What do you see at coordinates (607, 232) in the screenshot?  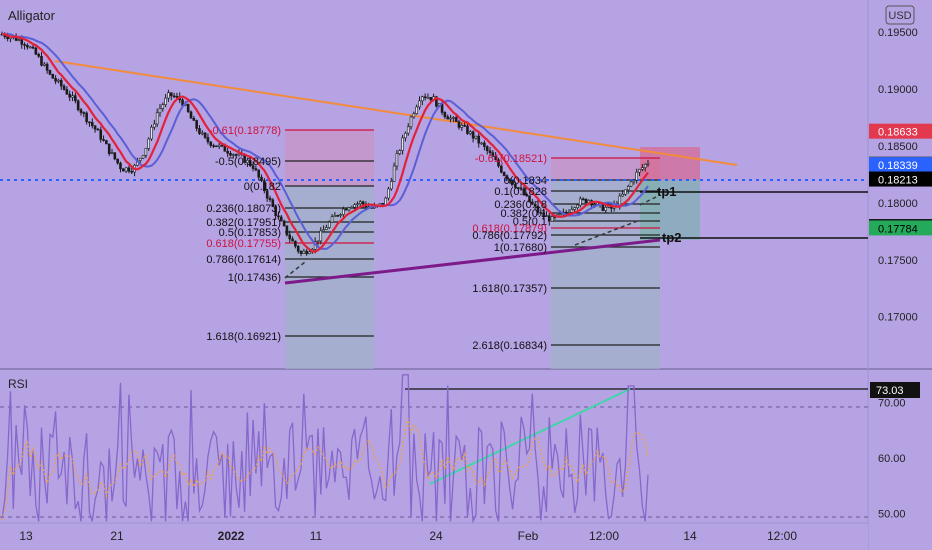 I see `projection-arrow-right` at bounding box center [607, 232].